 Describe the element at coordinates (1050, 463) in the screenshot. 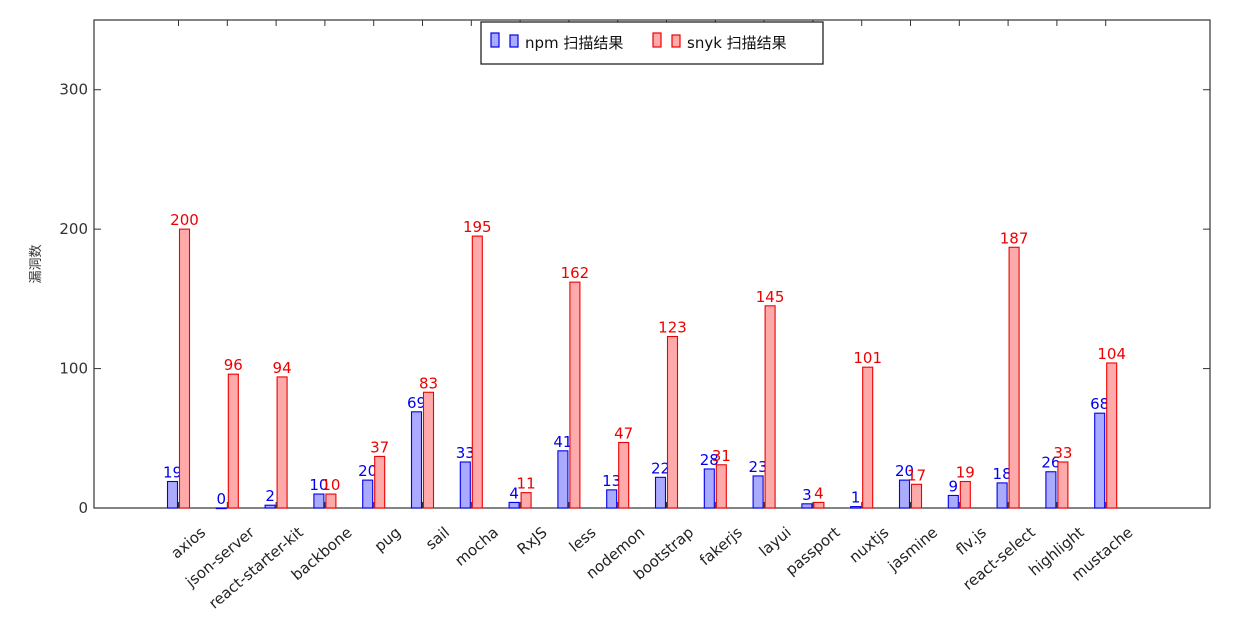

I see `npm-value-label: 26` at that location.